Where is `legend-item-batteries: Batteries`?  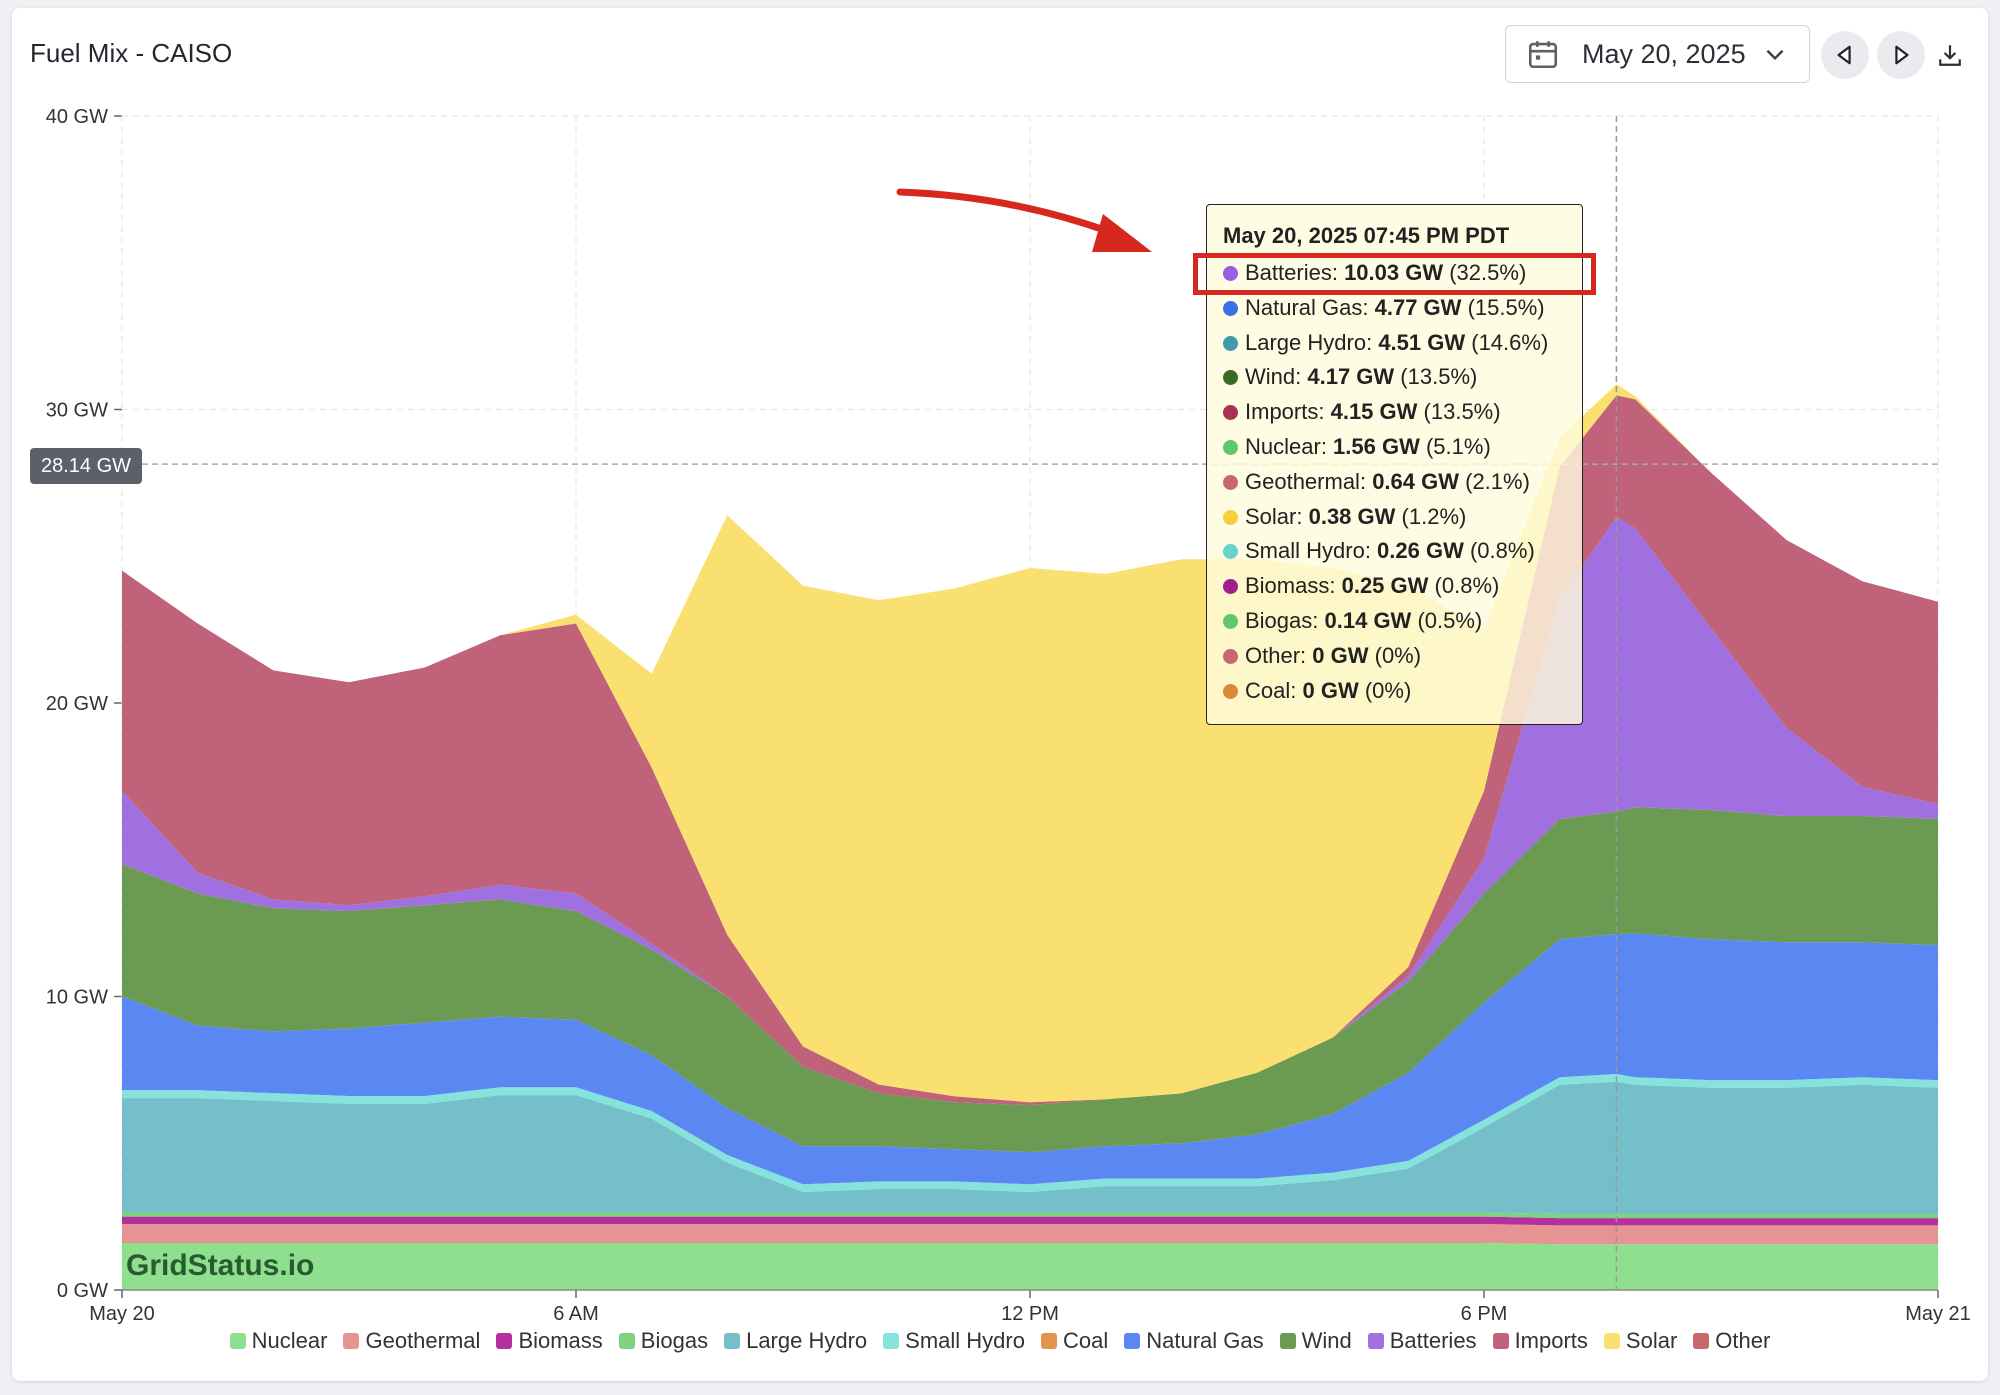 legend-item-batteries: Batteries is located at coordinates (1422, 1341).